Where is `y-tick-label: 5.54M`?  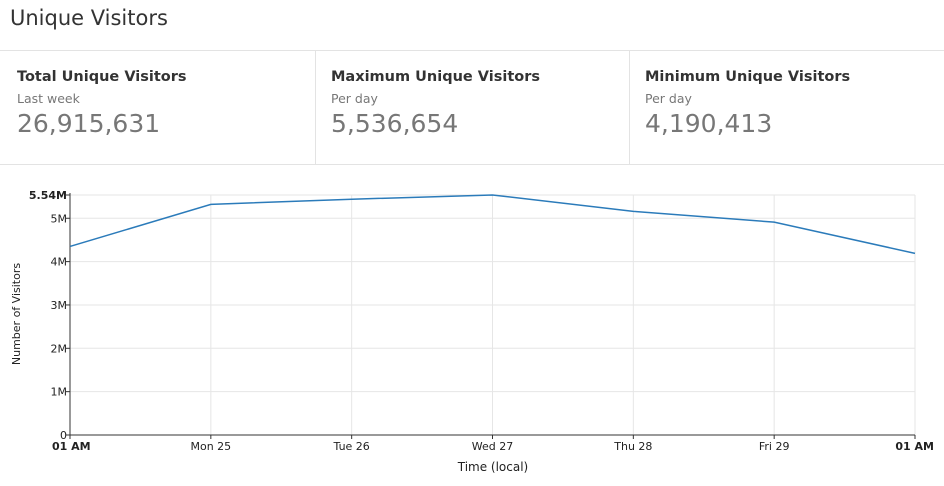
y-tick-label: 5.54M is located at coordinates (48, 195).